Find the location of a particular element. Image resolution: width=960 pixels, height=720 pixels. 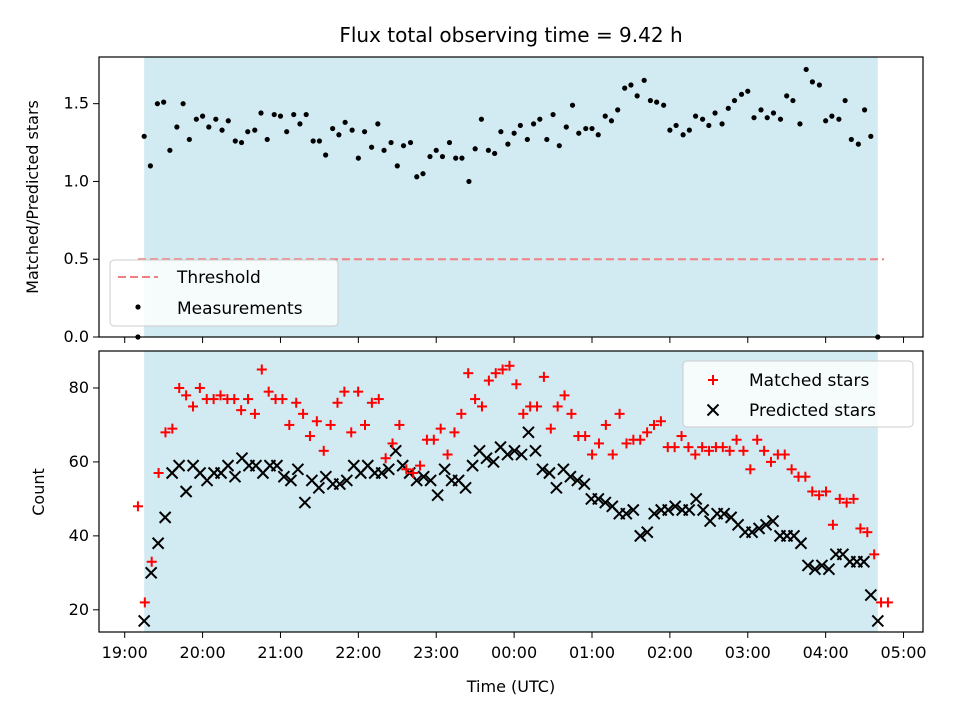

legend-matched-label: Matched stars is located at coordinates (809, 381).